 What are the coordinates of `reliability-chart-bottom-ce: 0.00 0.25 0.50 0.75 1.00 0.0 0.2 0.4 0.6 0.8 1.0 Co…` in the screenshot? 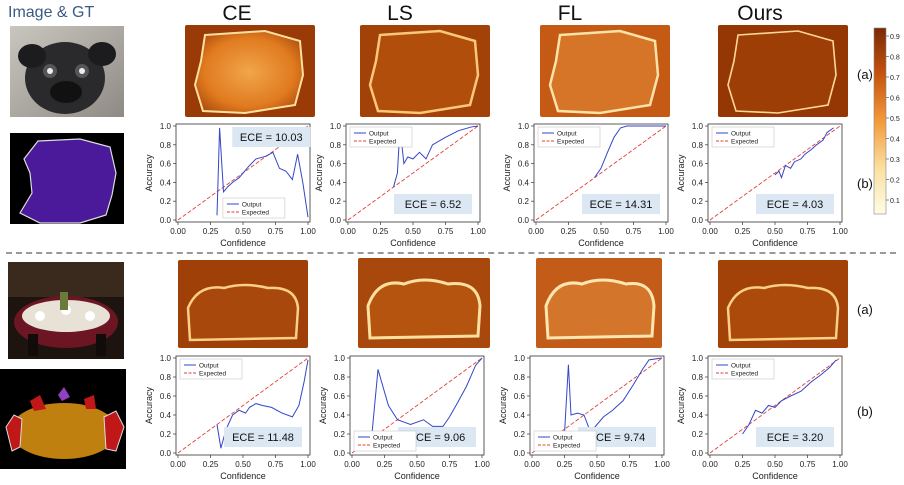 It's located at (230, 417).